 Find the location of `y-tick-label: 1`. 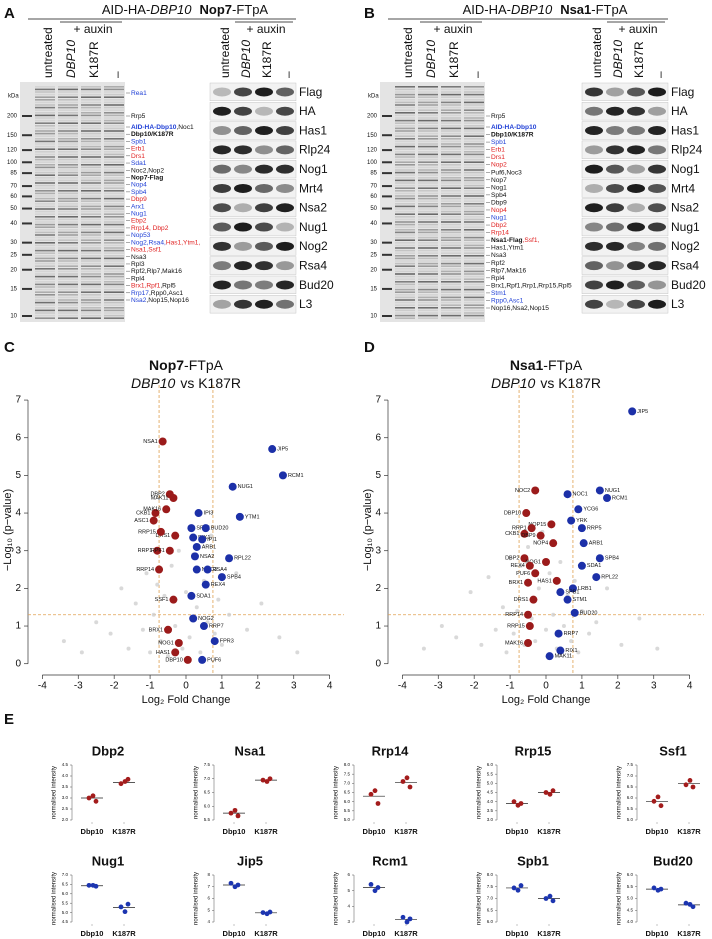

y-tick-label: 1 is located at coordinates (18, 626).